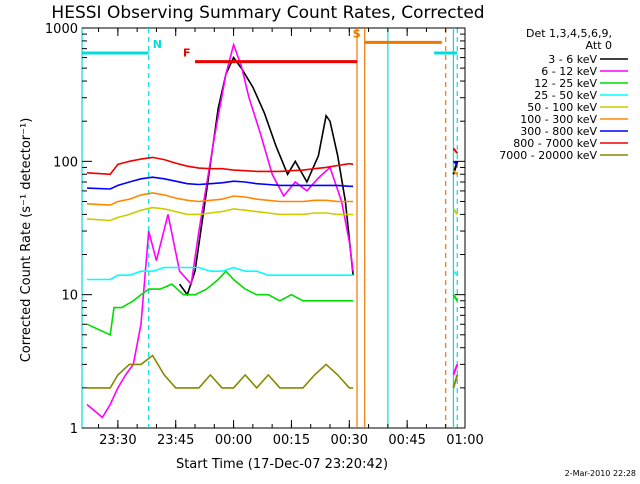 This screenshot has width=640, height=484. What do you see at coordinates (599, 45) in the screenshot?
I see `legend-title-1: Att 0` at bounding box center [599, 45].